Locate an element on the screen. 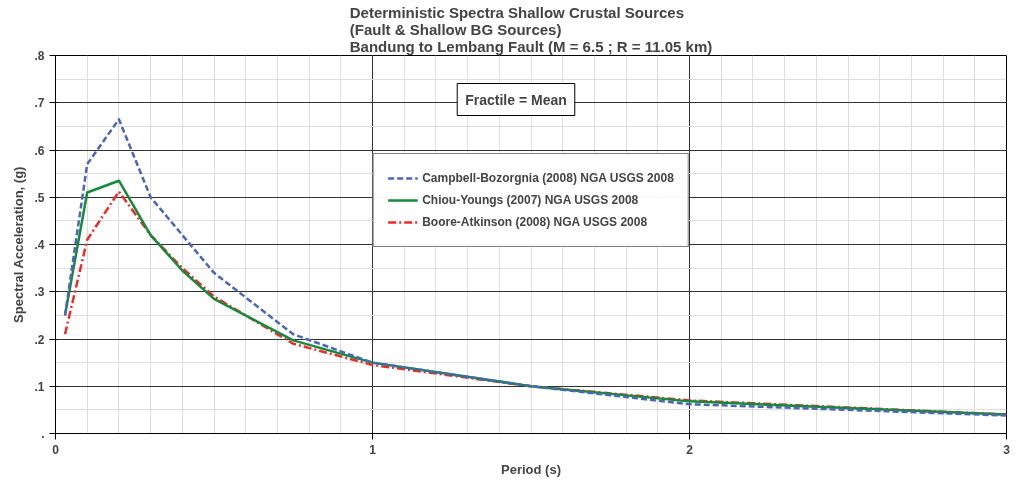 Image resolution: width=1018 pixels, height=483 pixels. y-tick-label: .3 is located at coordinates (39, 292).